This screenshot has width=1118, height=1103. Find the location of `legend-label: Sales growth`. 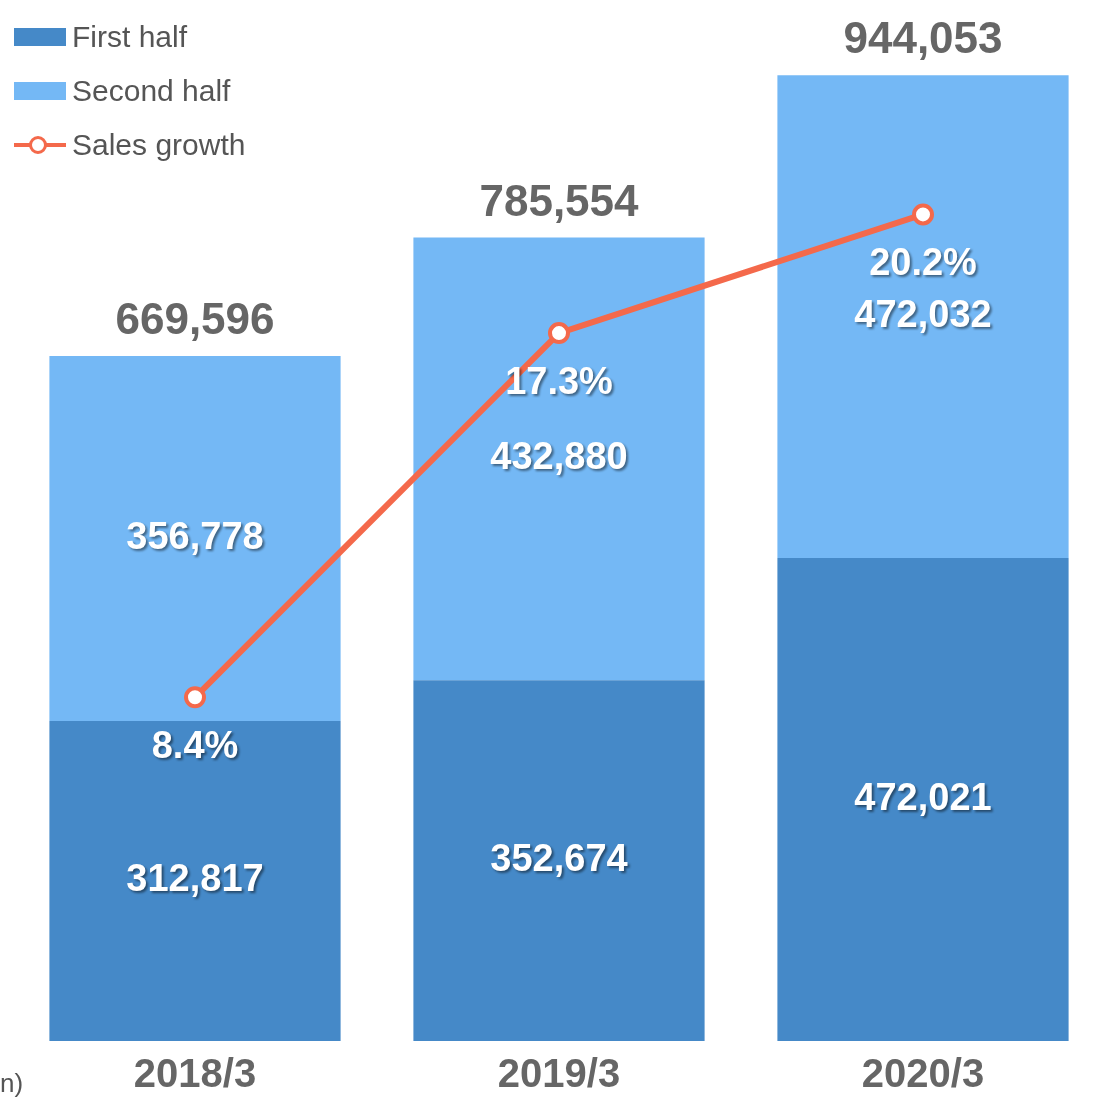

legend-label: Sales growth is located at coordinates (159, 145).